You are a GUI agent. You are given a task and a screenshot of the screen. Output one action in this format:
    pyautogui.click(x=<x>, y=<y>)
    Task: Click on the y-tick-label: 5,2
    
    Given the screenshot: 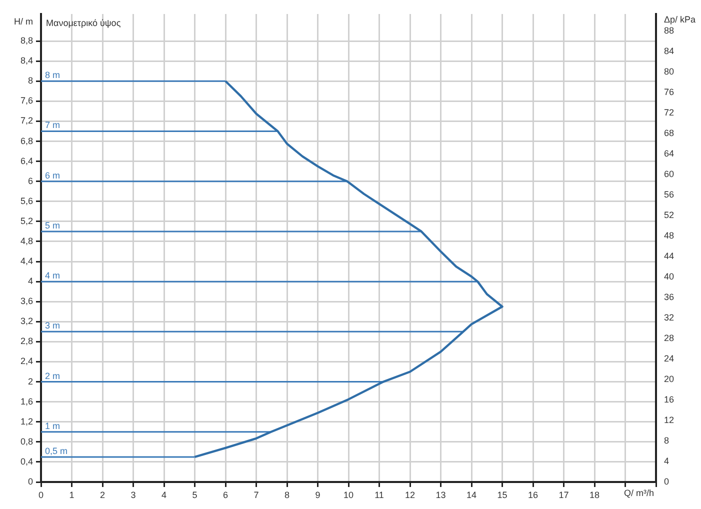 What is the action you would take?
    pyautogui.click(x=26, y=221)
    